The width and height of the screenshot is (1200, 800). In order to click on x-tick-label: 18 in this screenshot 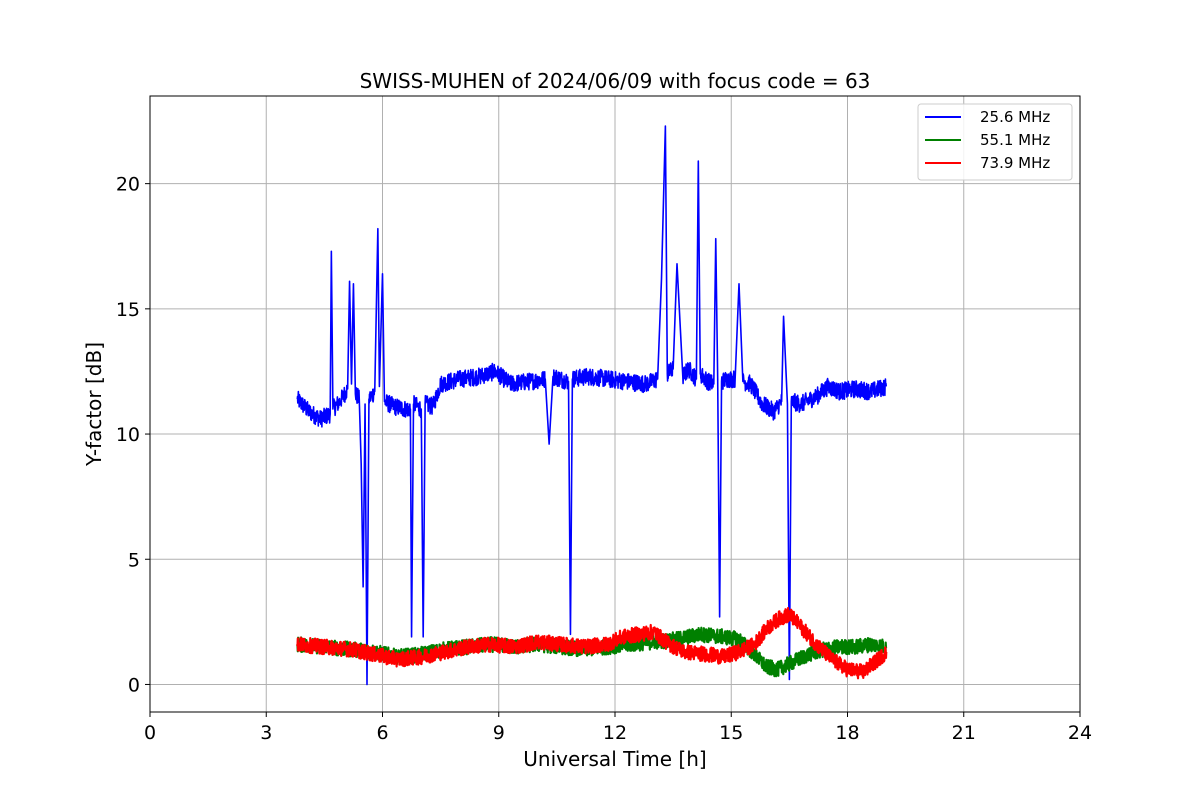, I will do `click(847, 733)`.